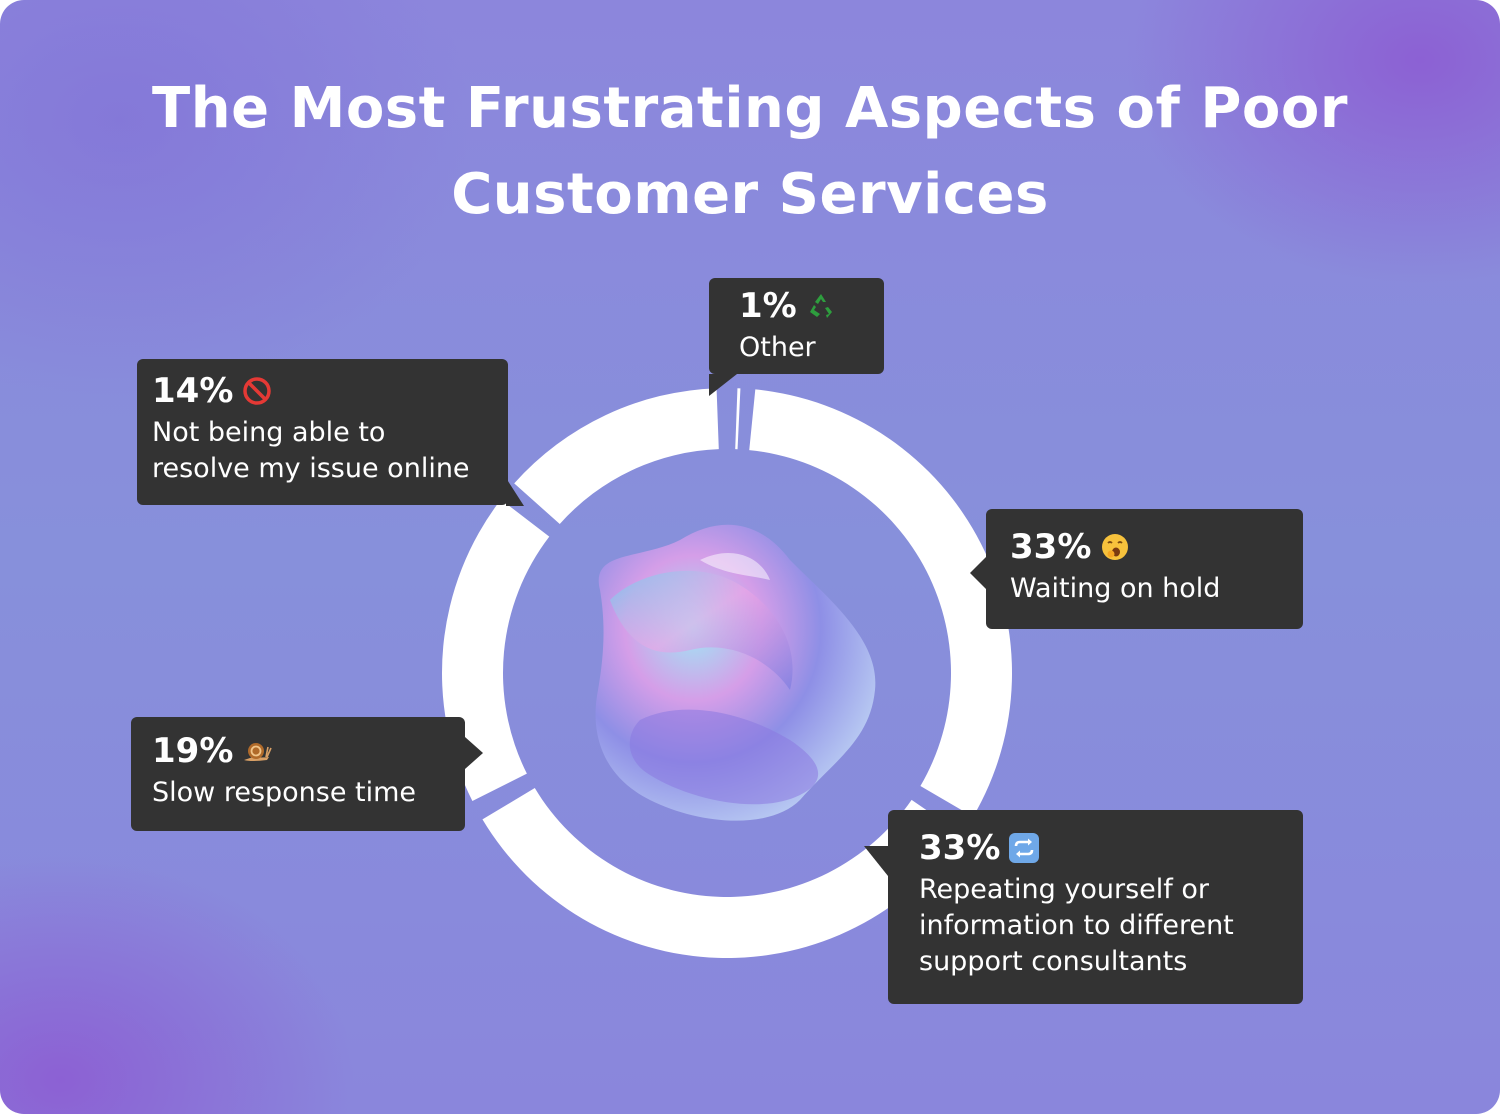  Describe the element at coordinates (750, 108) in the screenshot. I see `chart-title-line-1: The Most Frustrating Aspects of Poor` at that location.